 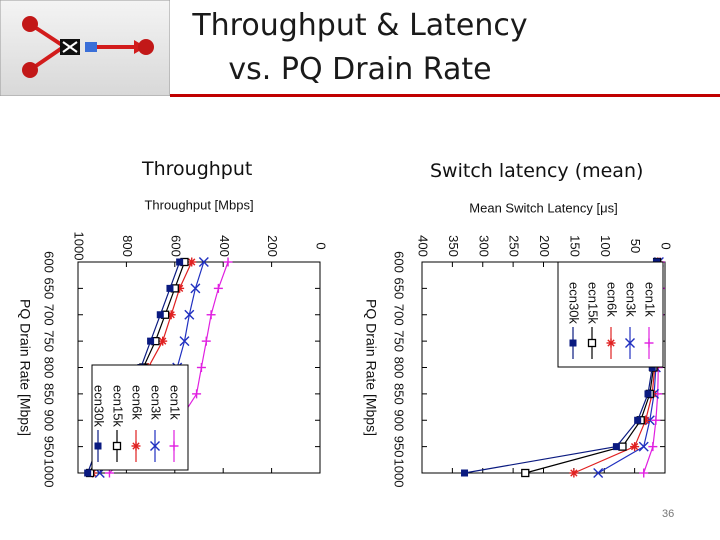 I want to click on throughput-value-tick-label: 0, so click(x=321, y=245).